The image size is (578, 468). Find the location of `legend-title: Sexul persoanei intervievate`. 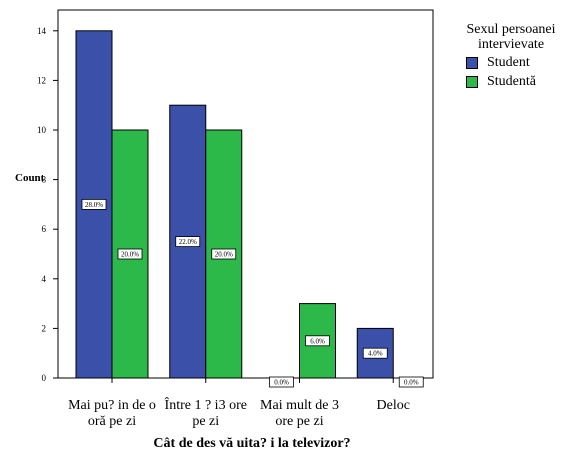

legend-title: Sexul persoanei intervievate is located at coordinates (511, 37).